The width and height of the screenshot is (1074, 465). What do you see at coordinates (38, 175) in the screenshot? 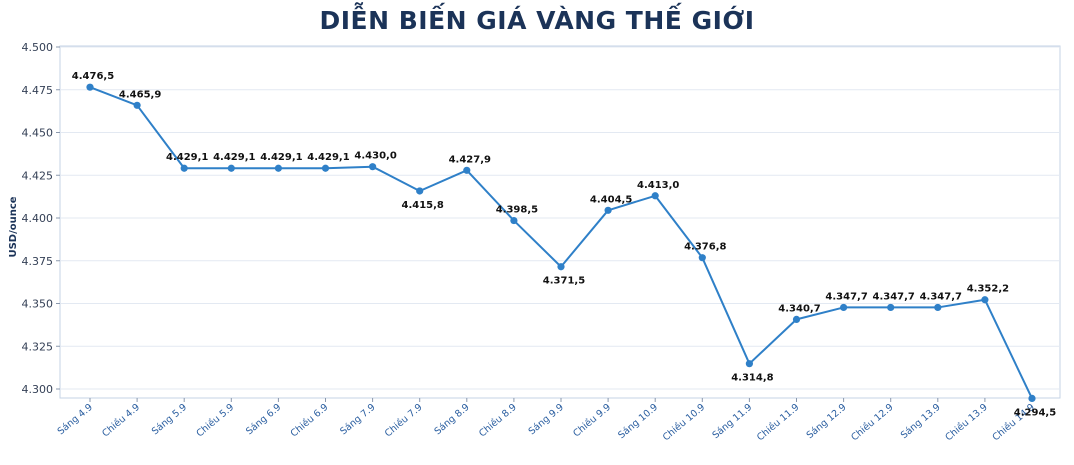
I see `y-tick-label: 4.425` at bounding box center [38, 175].